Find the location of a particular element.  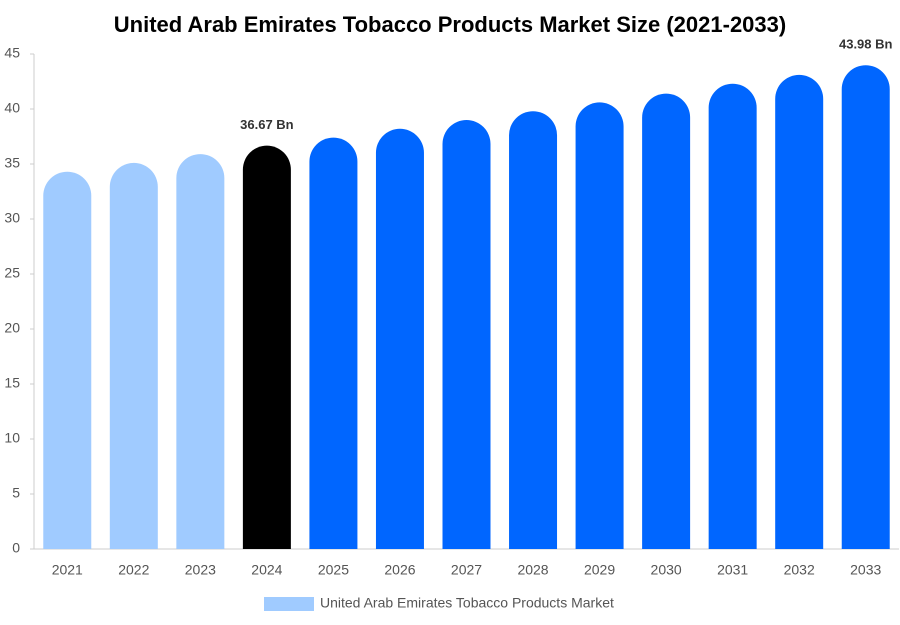

y-tick-label: 30 is located at coordinates (12, 218).